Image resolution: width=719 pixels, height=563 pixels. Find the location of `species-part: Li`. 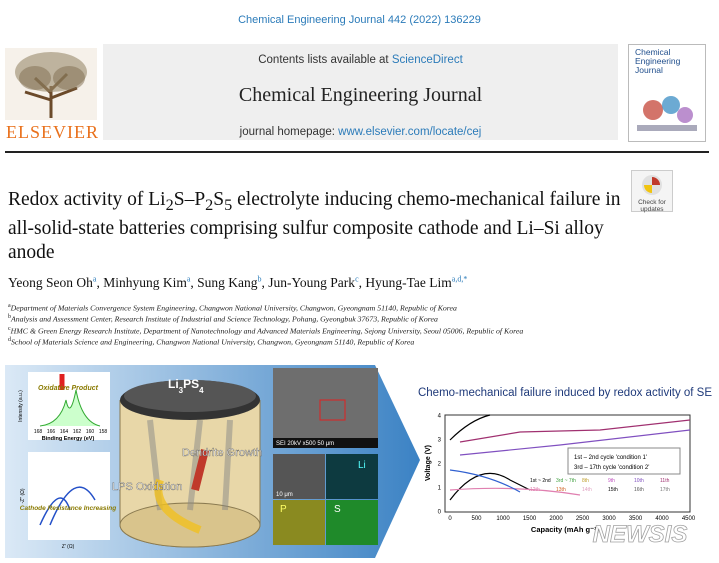

species-part: Li is located at coordinates (173, 384).